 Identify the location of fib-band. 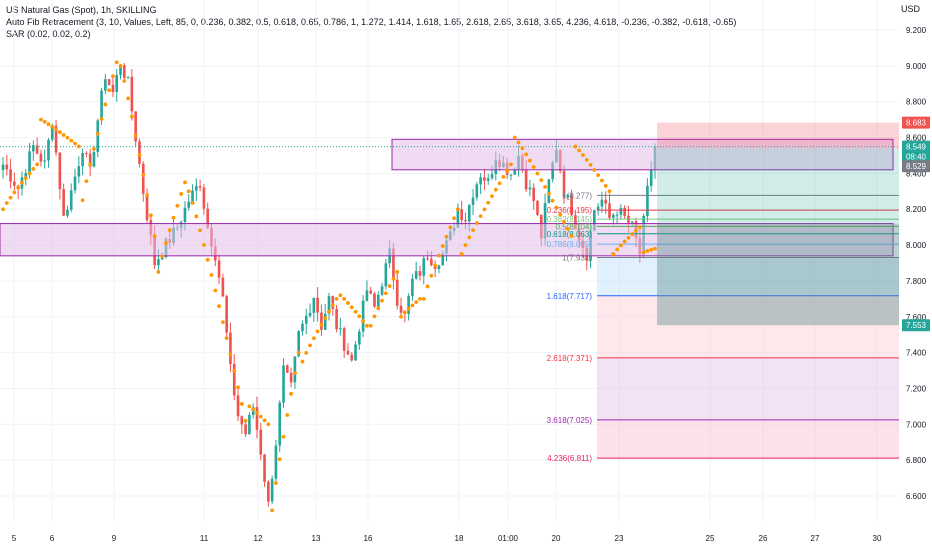
(748, 388).